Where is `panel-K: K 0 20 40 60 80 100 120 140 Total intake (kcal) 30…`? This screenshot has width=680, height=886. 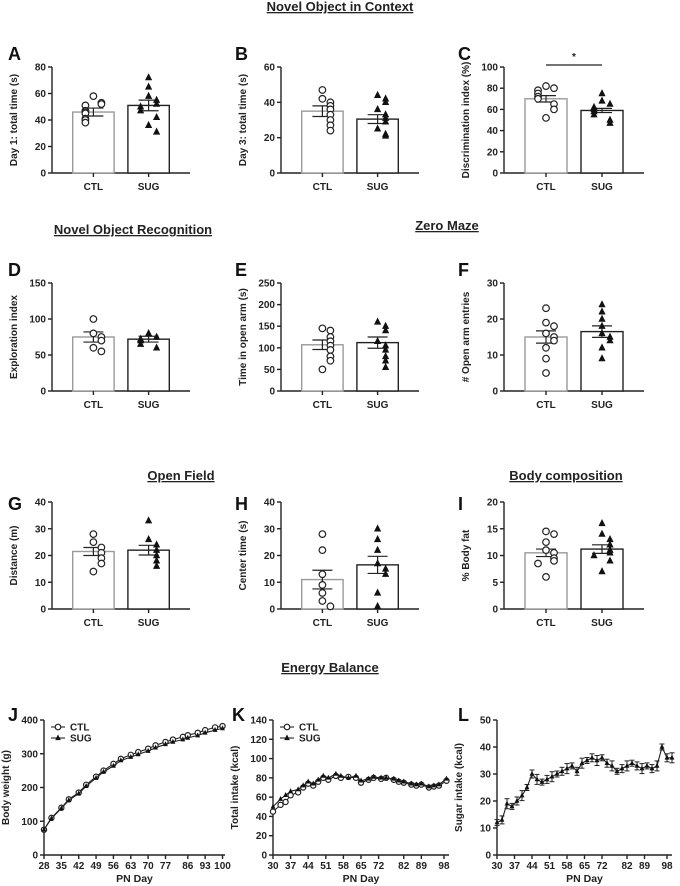
panel-K: K 0 20 40 60 80 100 120 140 Total intake (kcal) 30… is located at coordinates (340, 795).